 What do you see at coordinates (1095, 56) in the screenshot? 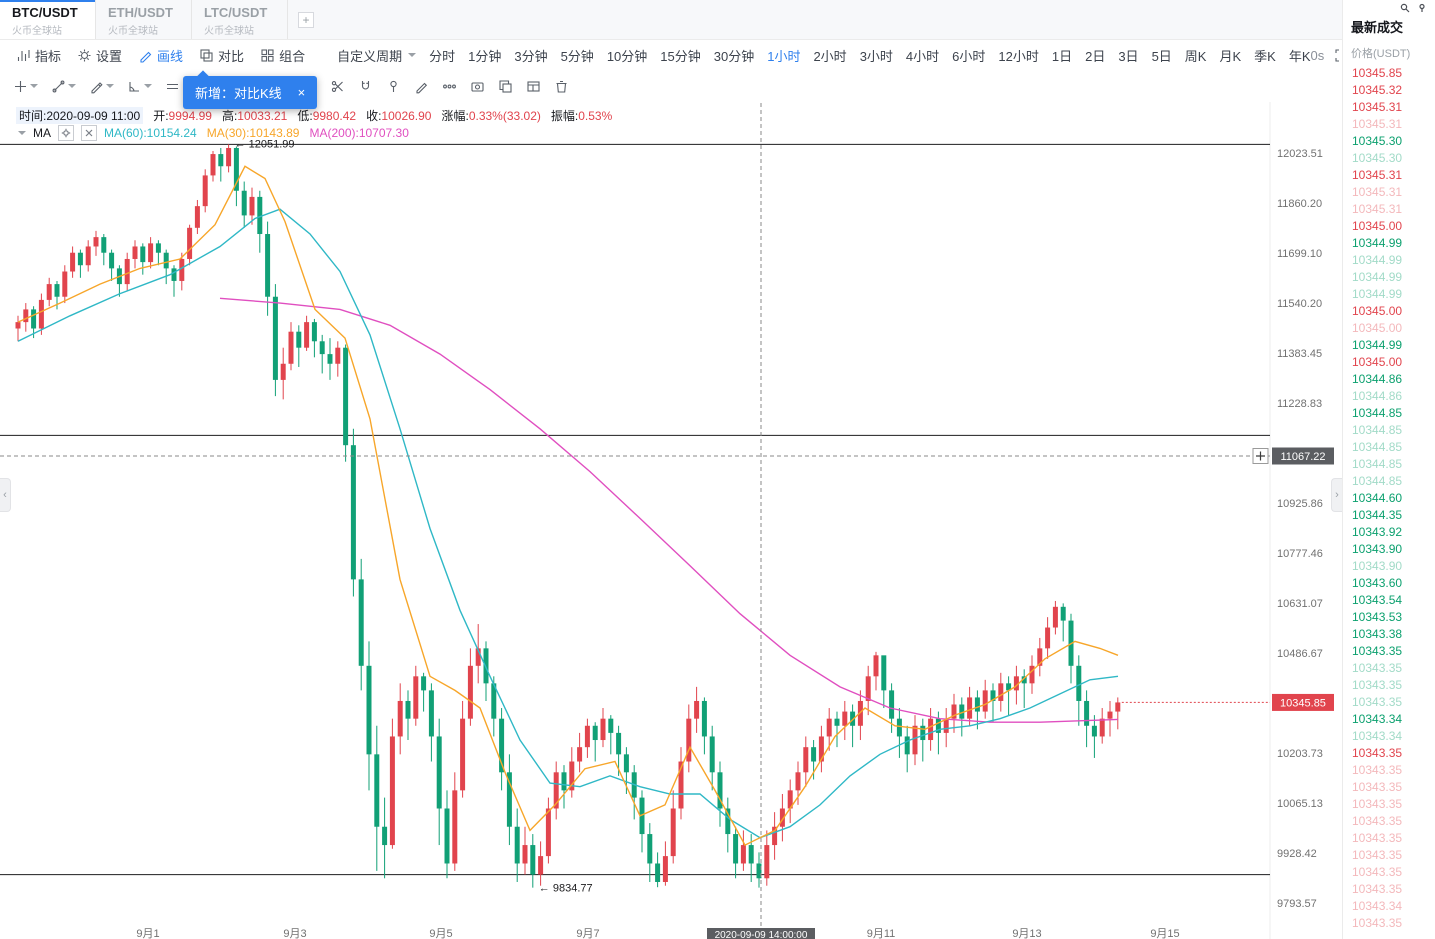
I see `period-2日: 2日` at bounding box center [1095, 56].